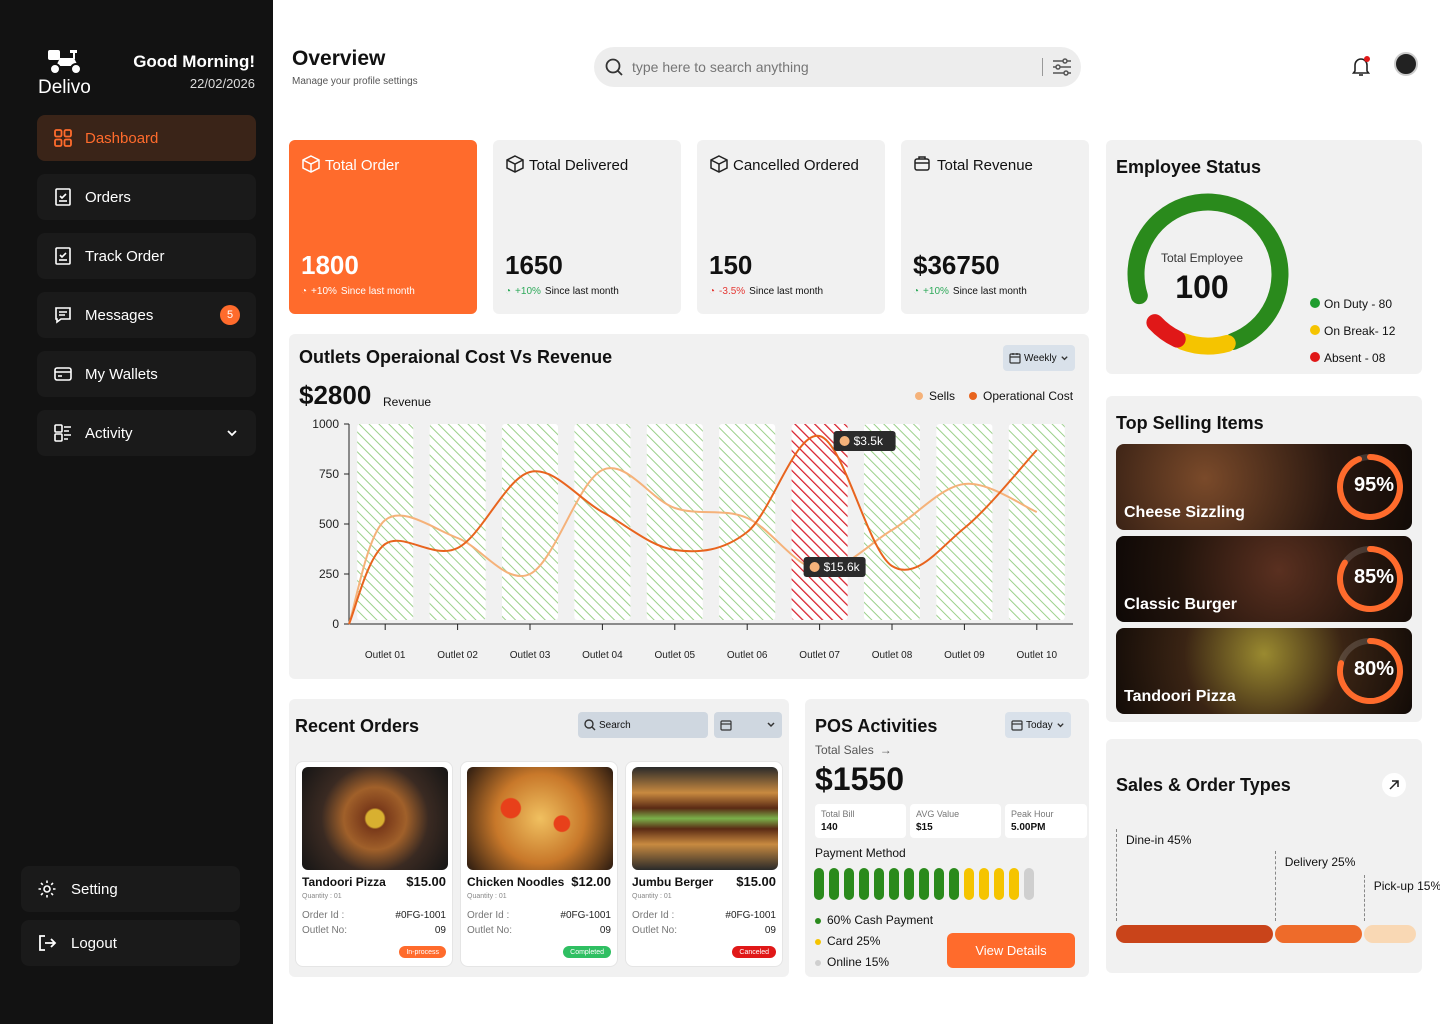 This screenshot has height=1024, width=1440. What do you see at coordinates (1361, 66) in the screenshot?
I see `bell-icon` at bounding box center [1361, 66].